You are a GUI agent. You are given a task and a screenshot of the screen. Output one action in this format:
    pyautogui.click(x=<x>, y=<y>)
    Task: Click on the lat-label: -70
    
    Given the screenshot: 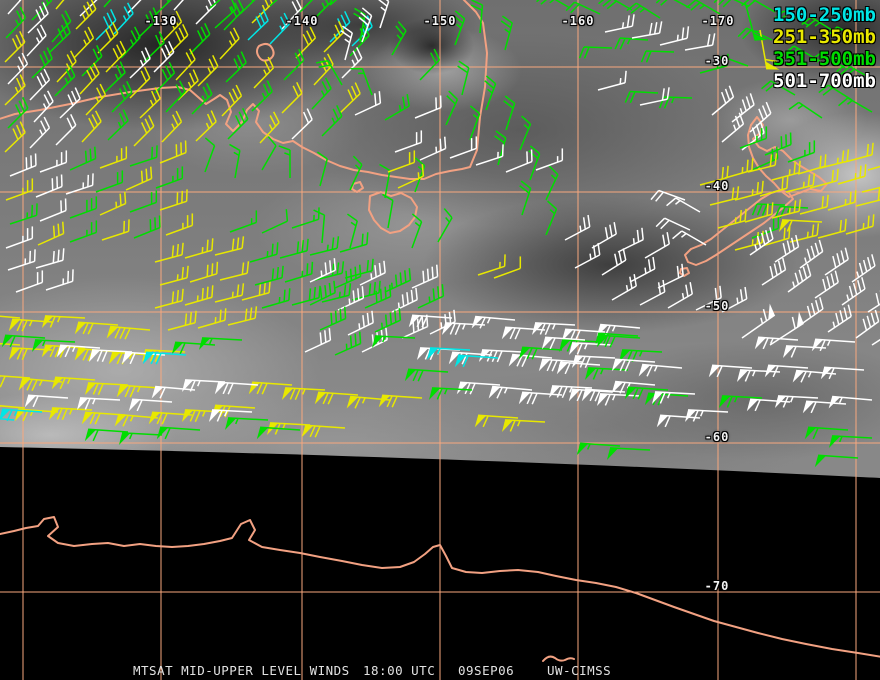 What is the action you would take?
    pyautogui.click(x=717, y=586)
    